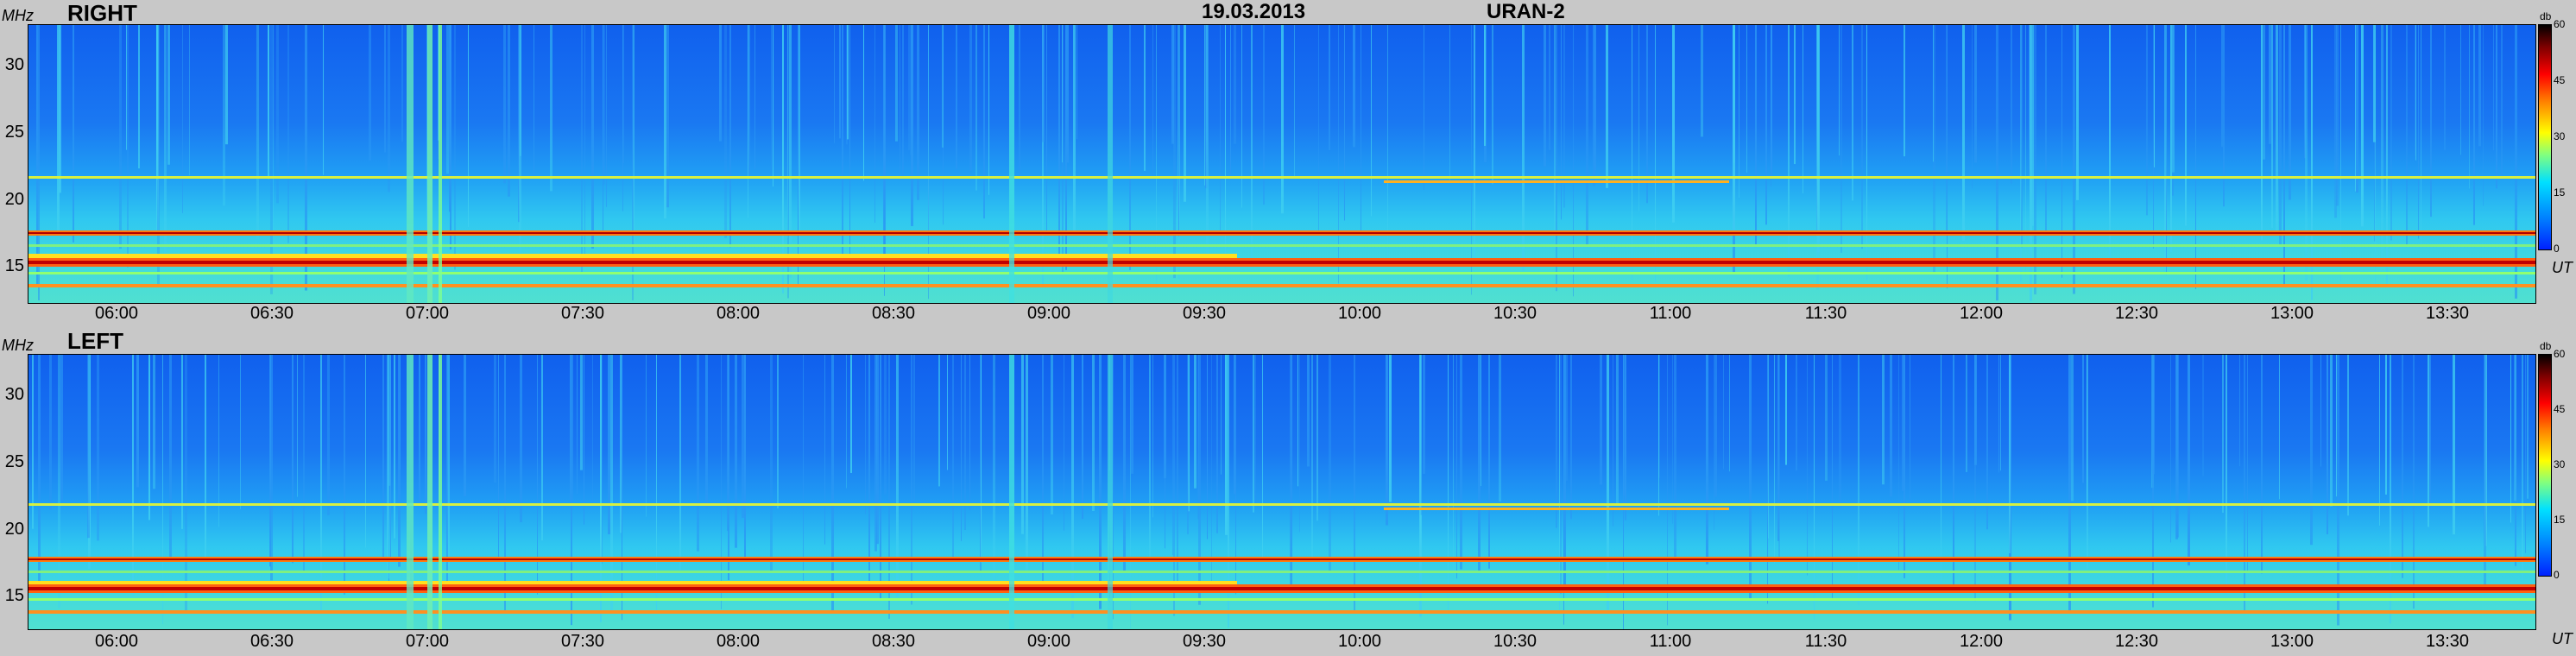  What do you see at coordinates (1670, 313) in the screenshot?
I see `xtick-top-1100: 11:00` at bounding box center [1670, 313].